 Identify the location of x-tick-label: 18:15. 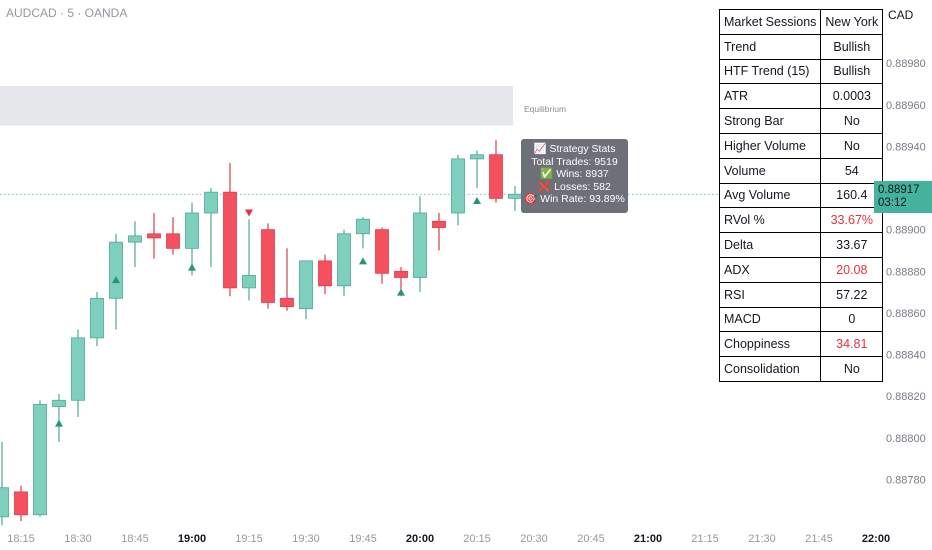
(21, 539).